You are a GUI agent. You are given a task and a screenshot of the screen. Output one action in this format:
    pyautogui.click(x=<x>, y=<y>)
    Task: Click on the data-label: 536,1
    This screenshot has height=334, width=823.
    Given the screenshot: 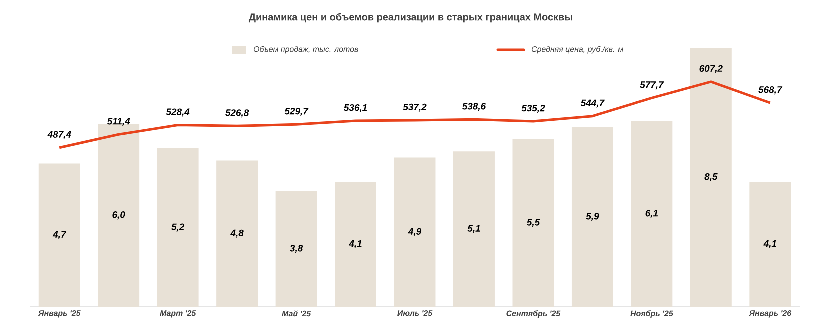 What is the action you would take?
    pyautogui.click(x=356, y=108)
    